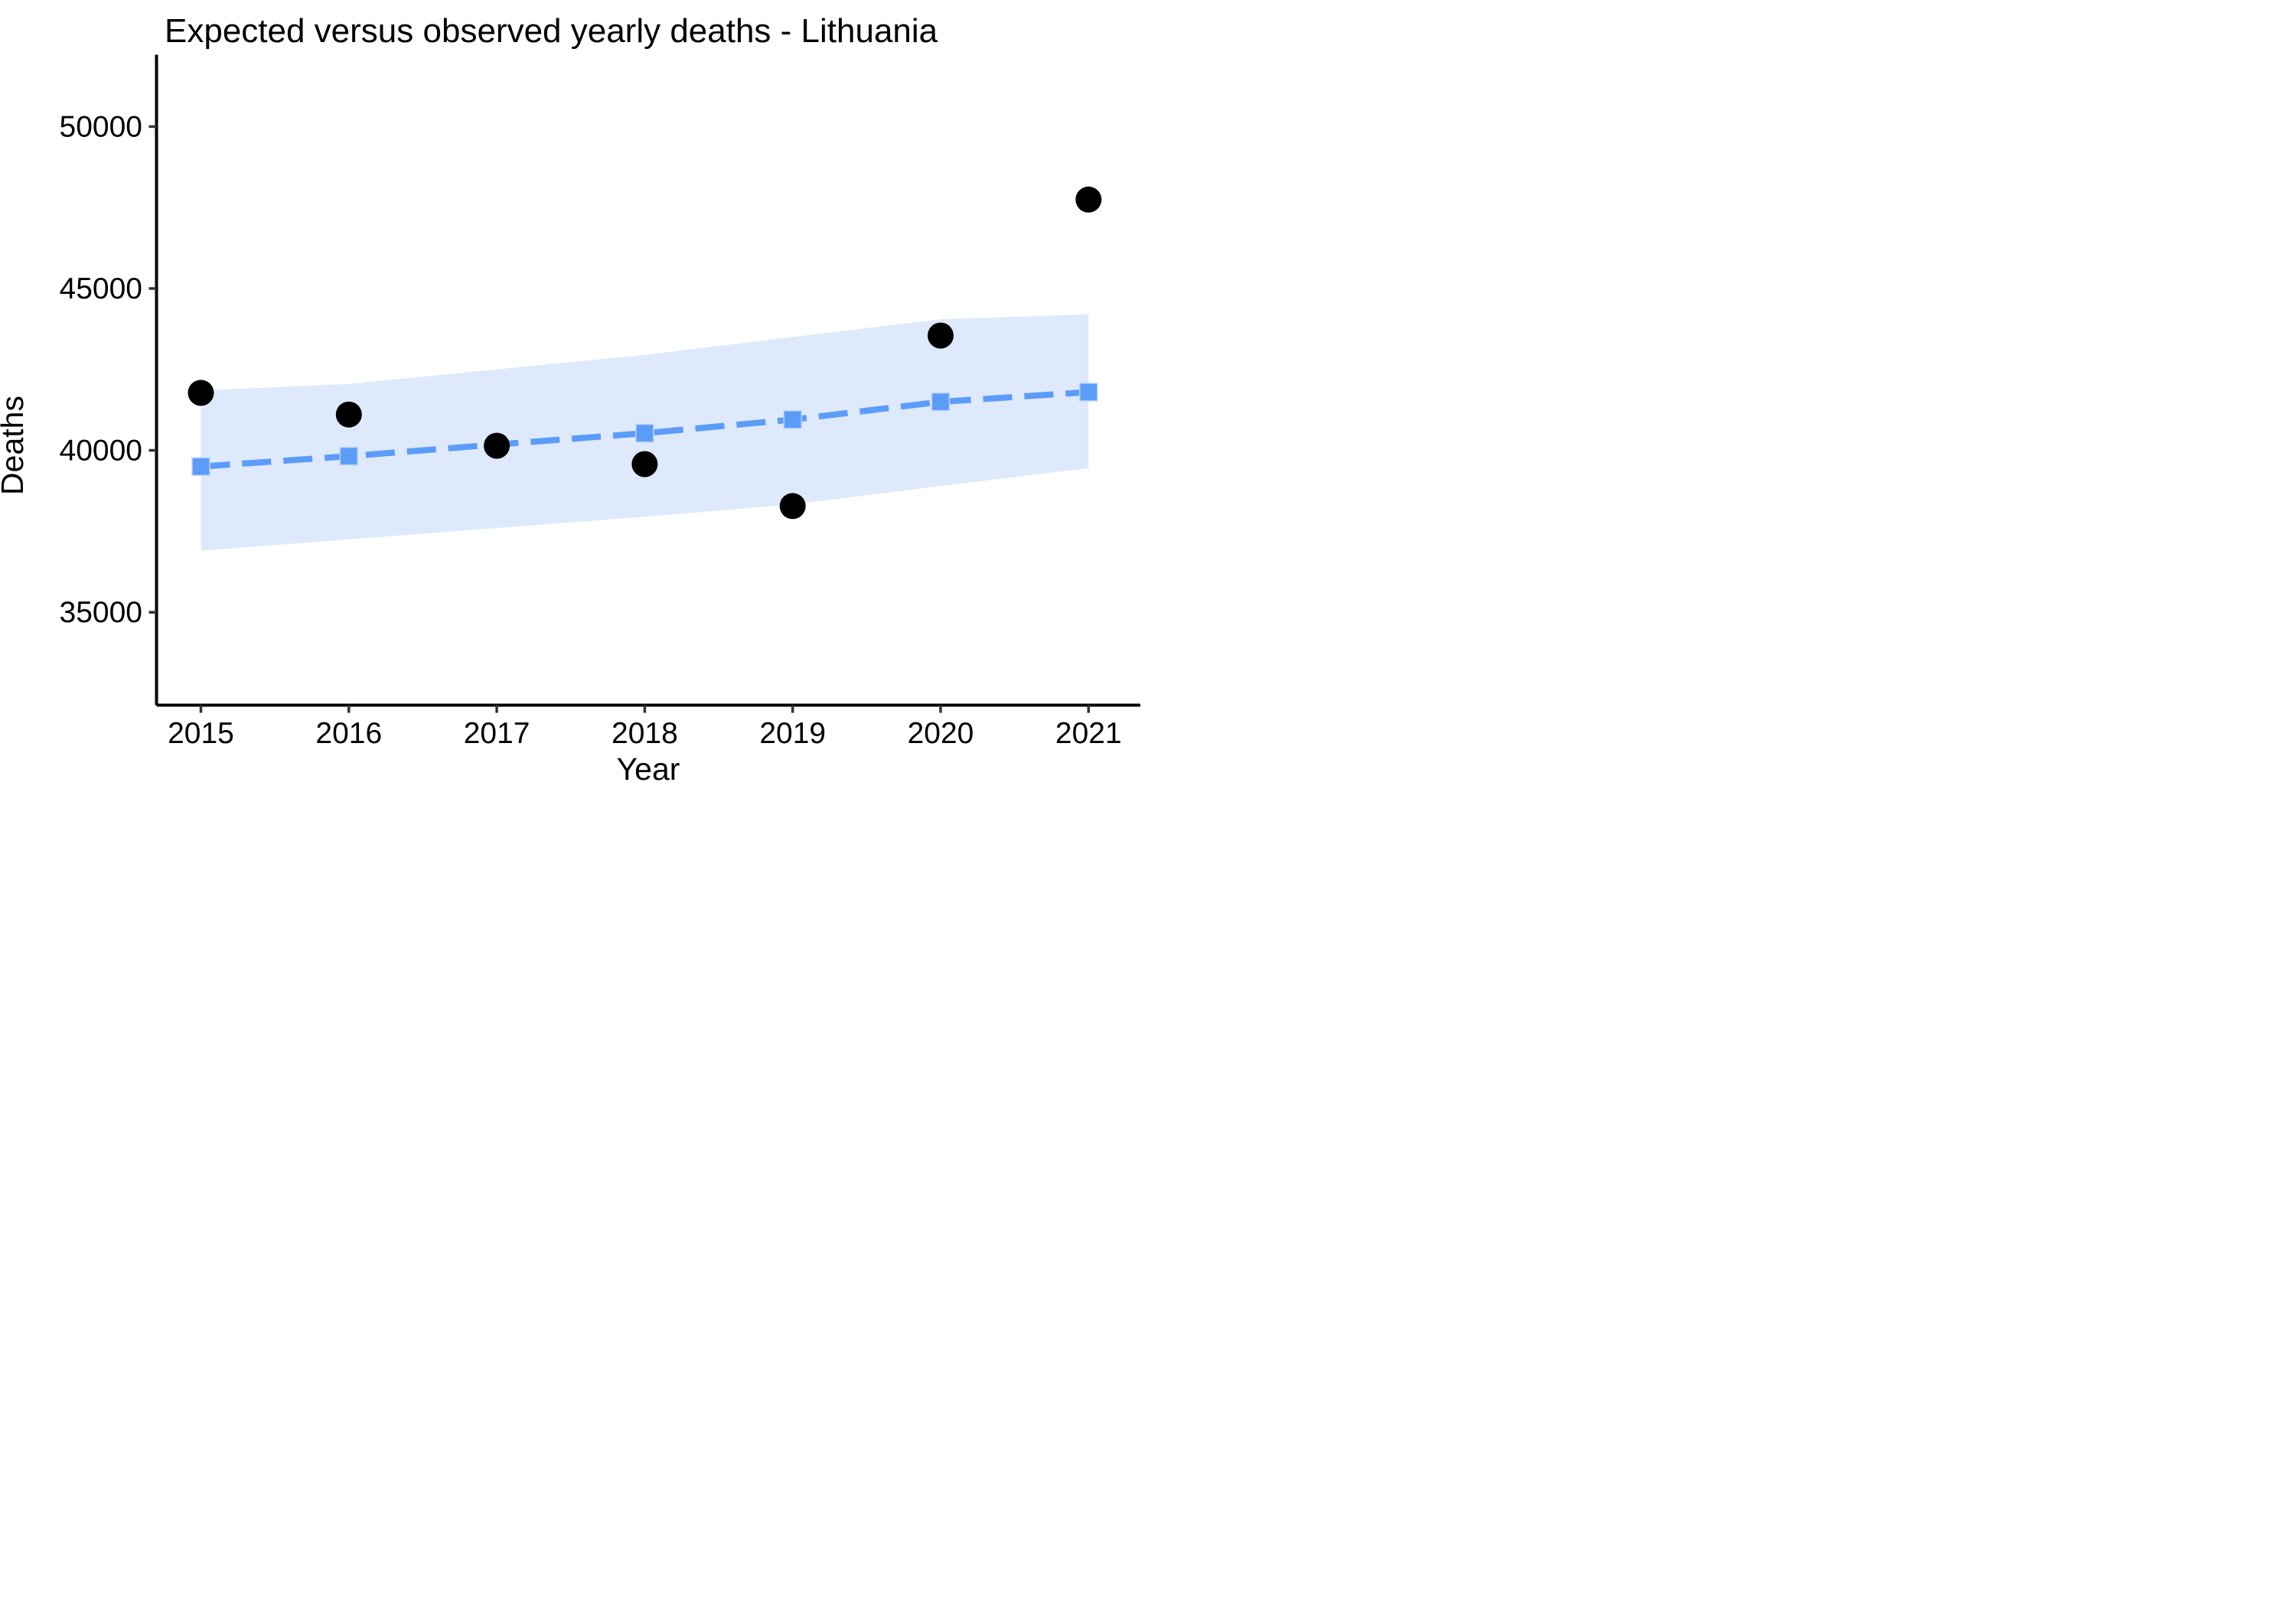  Describe the element at coordinates (101, 288) in the screenshot. I see `y-tick-label: 45000` at that location.